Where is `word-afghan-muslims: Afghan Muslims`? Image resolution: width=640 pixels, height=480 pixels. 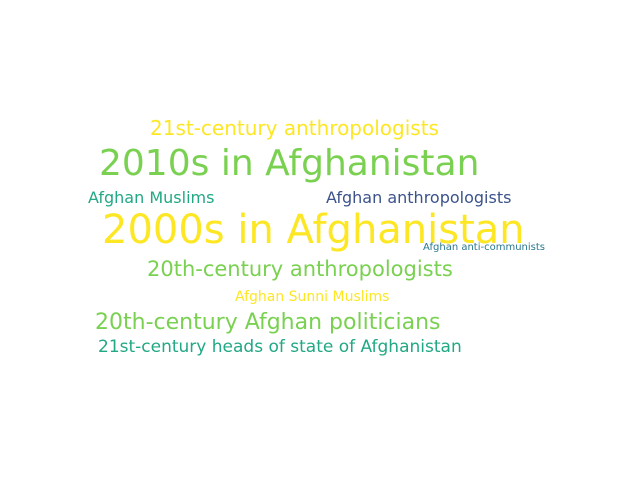 word-afghan-muslims: Afghan Muslims is located at coordinates (151, 197).